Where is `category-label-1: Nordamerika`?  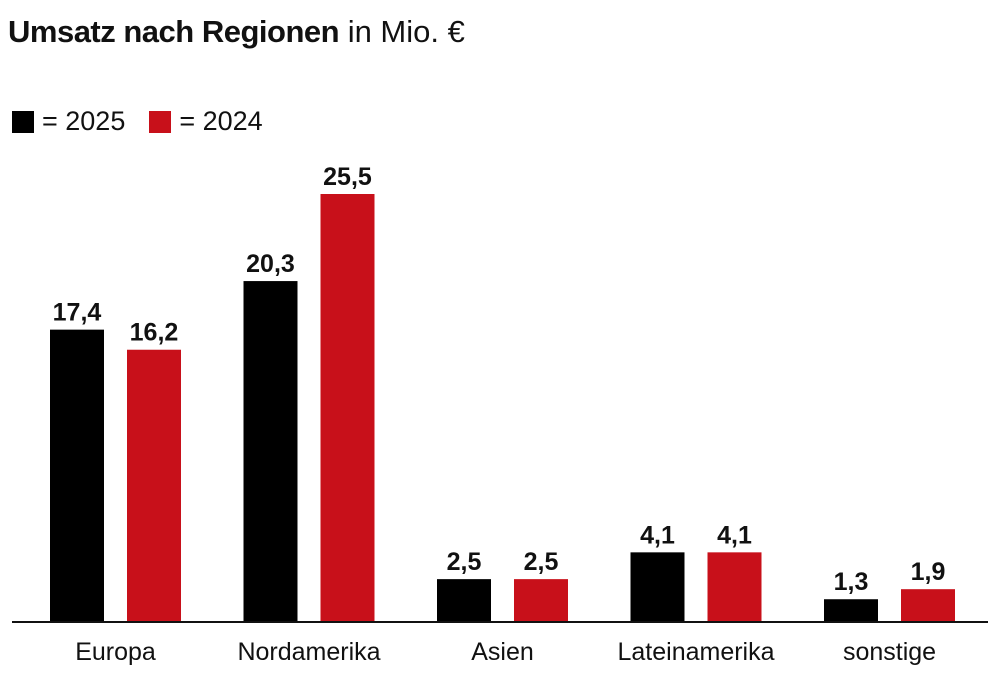
category-label-1: Nordamerika is located at coordinates (308, 652).